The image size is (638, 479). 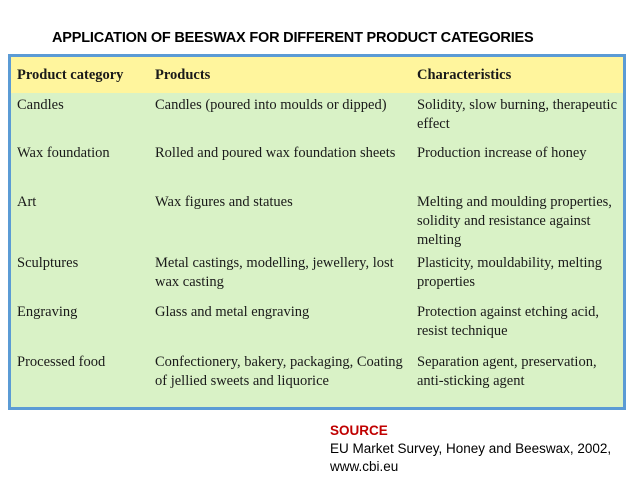 What do you see at coordinates (47, 312) in the screenshot?
I see `cell-category: Engraving` at bounding box center [47, 312].